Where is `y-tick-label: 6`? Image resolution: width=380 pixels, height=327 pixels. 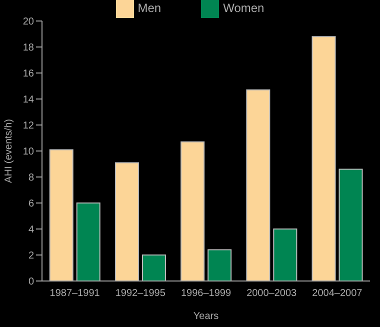 y-tick-label: 6 is located at coordinates (31, 204).